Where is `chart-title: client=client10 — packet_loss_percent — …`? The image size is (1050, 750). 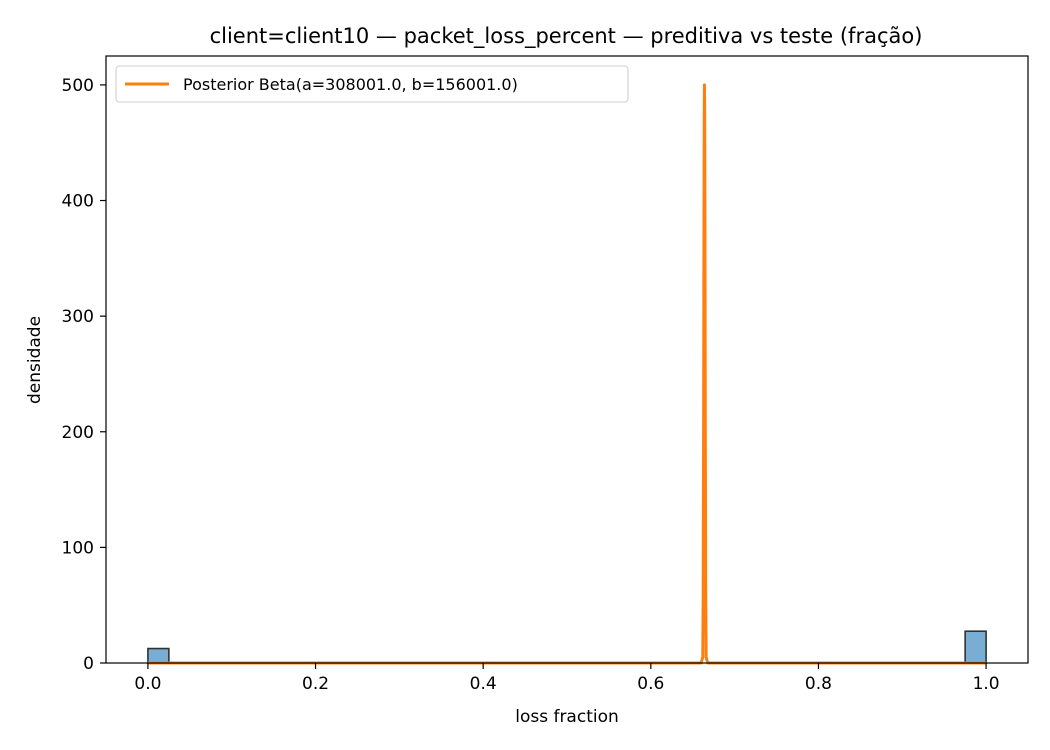 chart-title: client=client10 — packet_loss_percent — … is located at coordinates (566, 36).